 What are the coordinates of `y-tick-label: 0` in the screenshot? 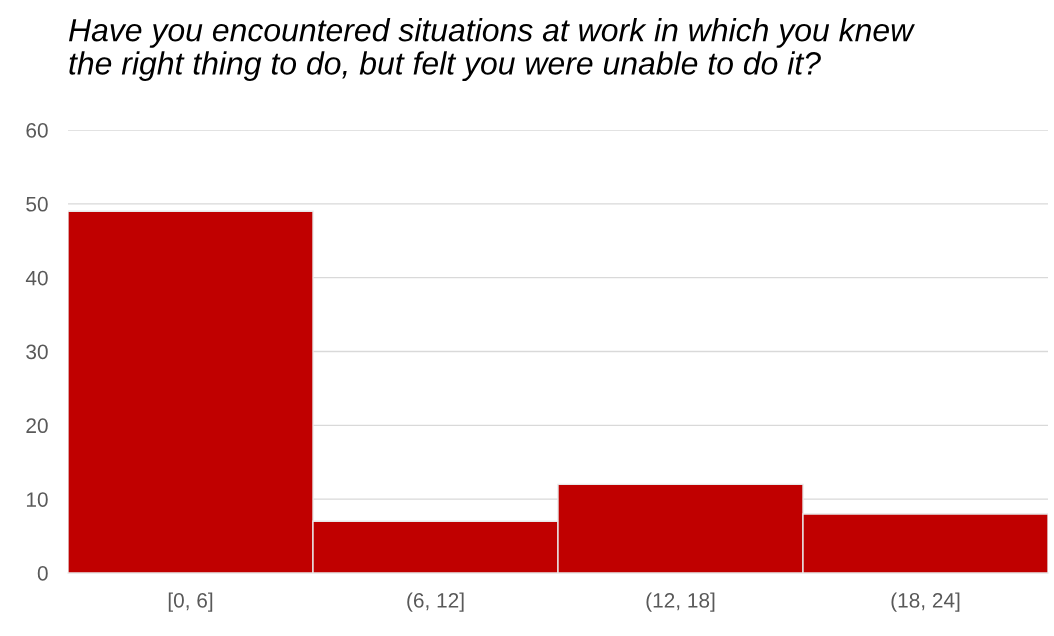 It's located at (42, 573).